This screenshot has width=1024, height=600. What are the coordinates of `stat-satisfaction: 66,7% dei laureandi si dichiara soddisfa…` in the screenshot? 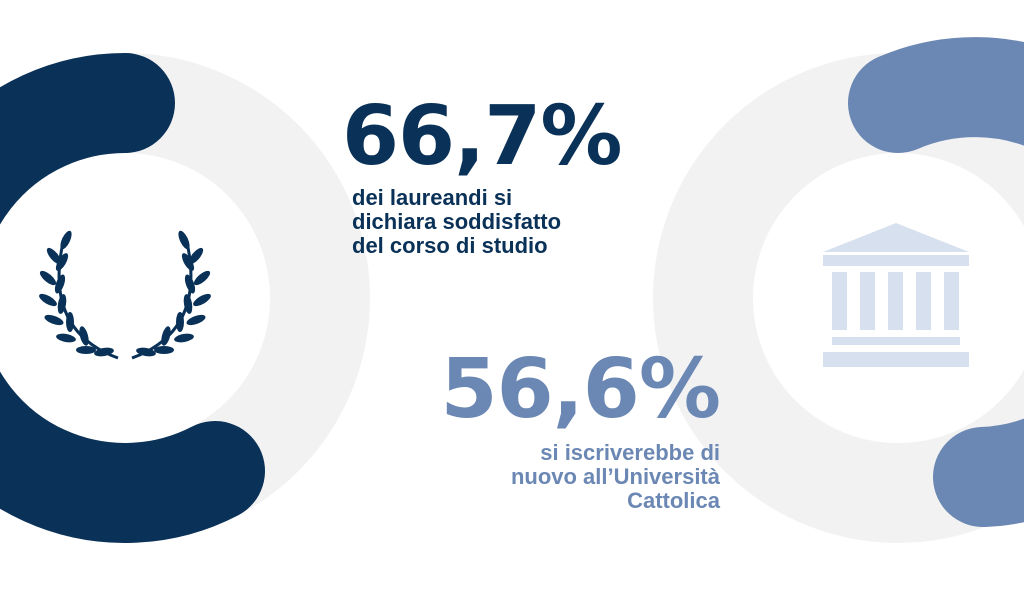 It's located at (492, 177).